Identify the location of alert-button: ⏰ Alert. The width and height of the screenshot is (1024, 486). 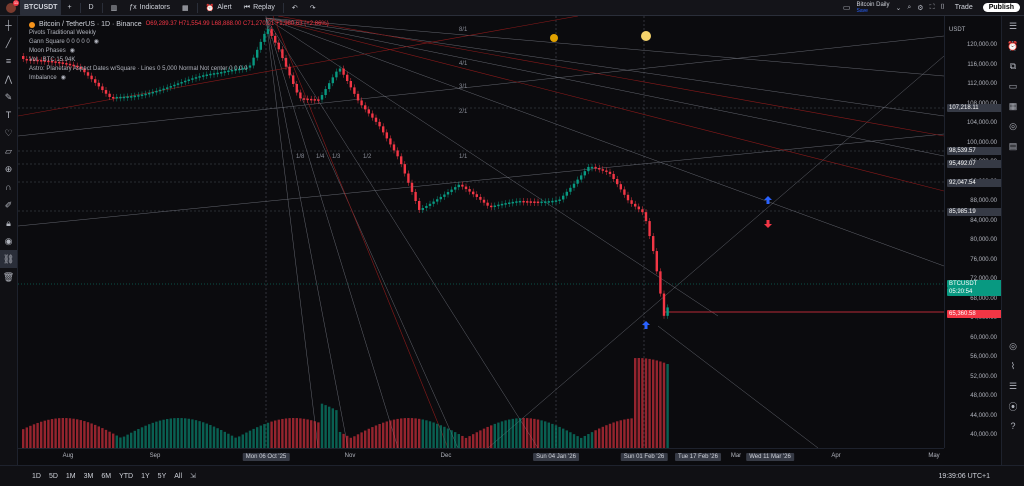
(219, 7).